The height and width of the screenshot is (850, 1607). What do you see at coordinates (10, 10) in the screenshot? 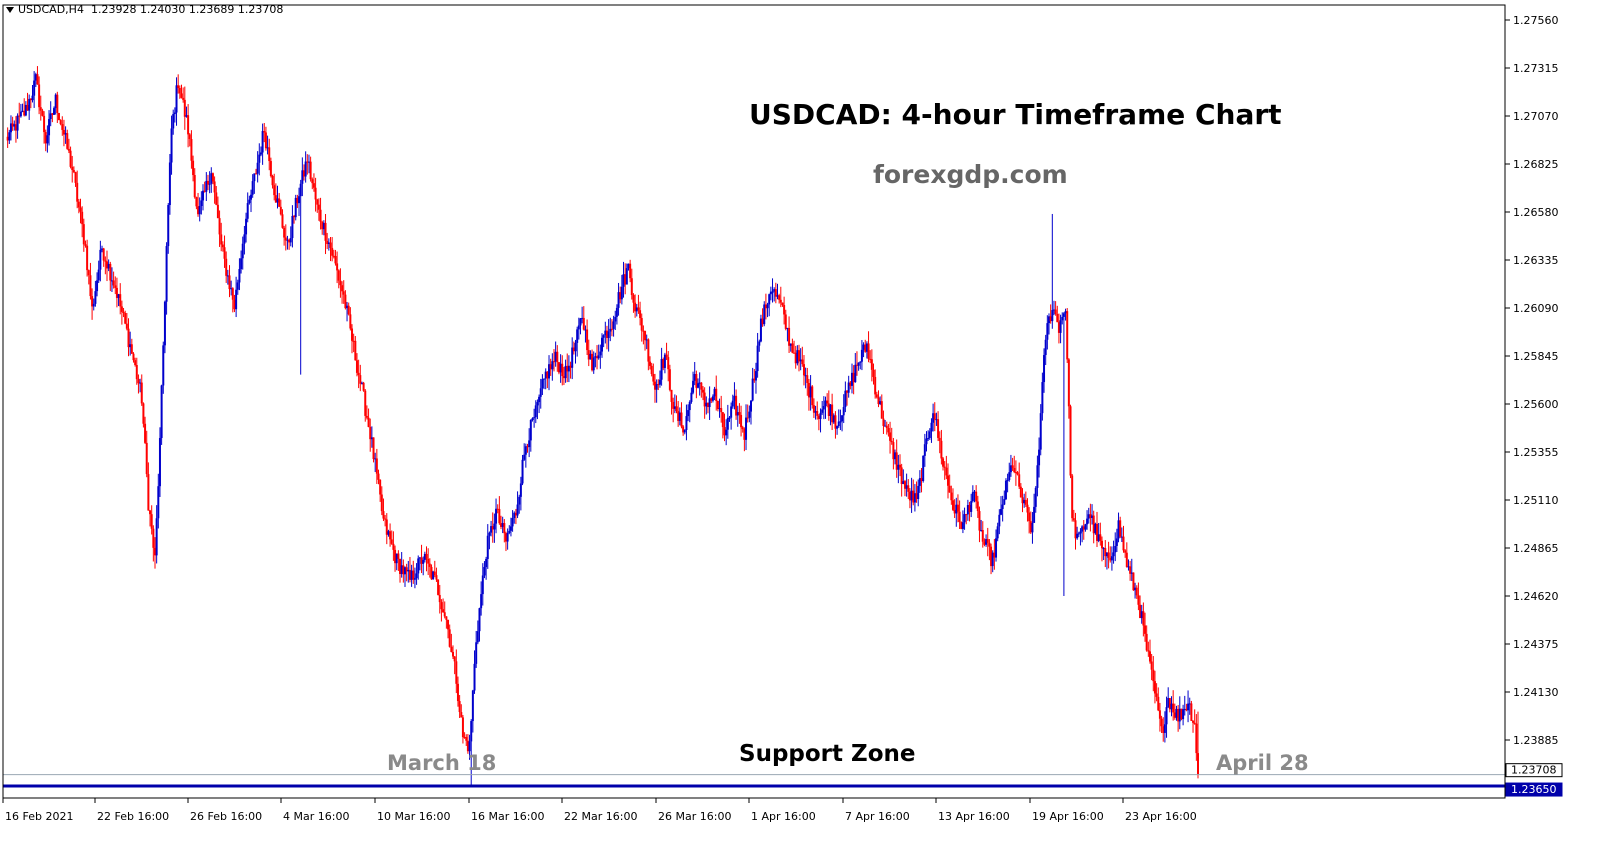
I see `dropdown-triangle-icon` at bounding box center [10, 10].